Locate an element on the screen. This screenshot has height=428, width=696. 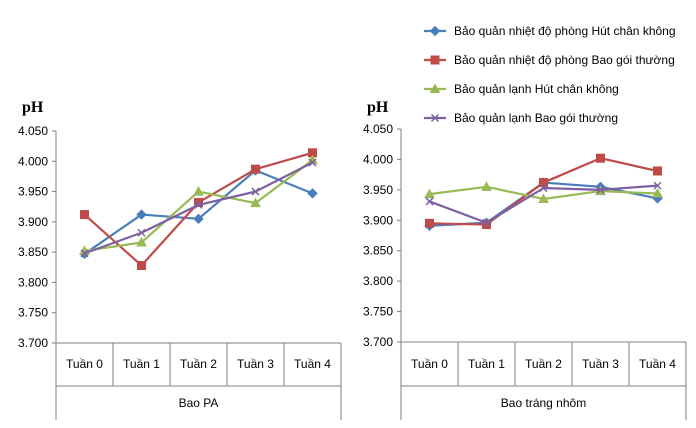
legend-item: Bảo quản nhiệt độ phòng Bao gói thường is located at coordinates (549, 60).